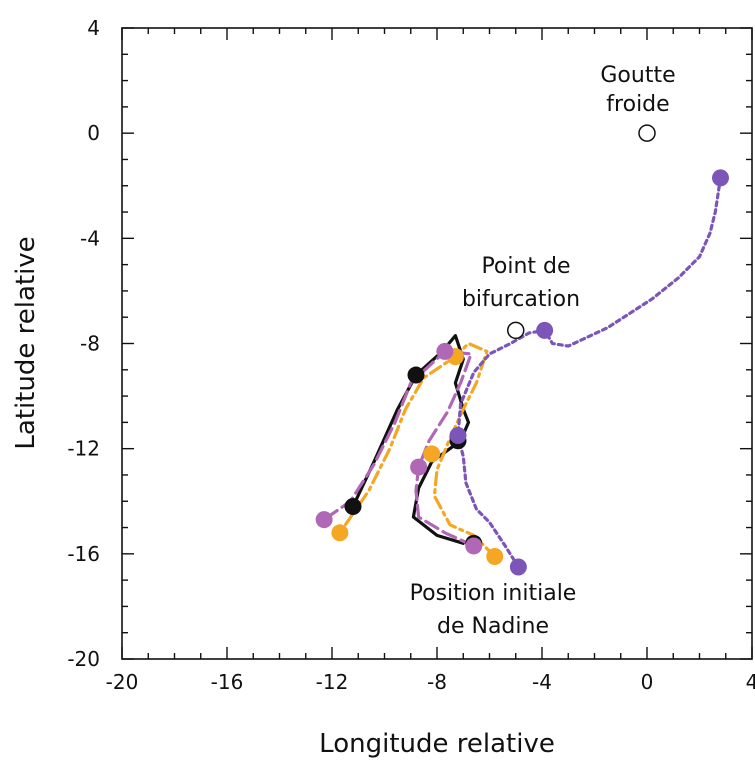 Image resolution: width=755 pixels, height=760 pixels. What do you see at coordinates (83, 554) in the screenshot?
I see `y-tick-label: -16` at bounding box center [83, 554].